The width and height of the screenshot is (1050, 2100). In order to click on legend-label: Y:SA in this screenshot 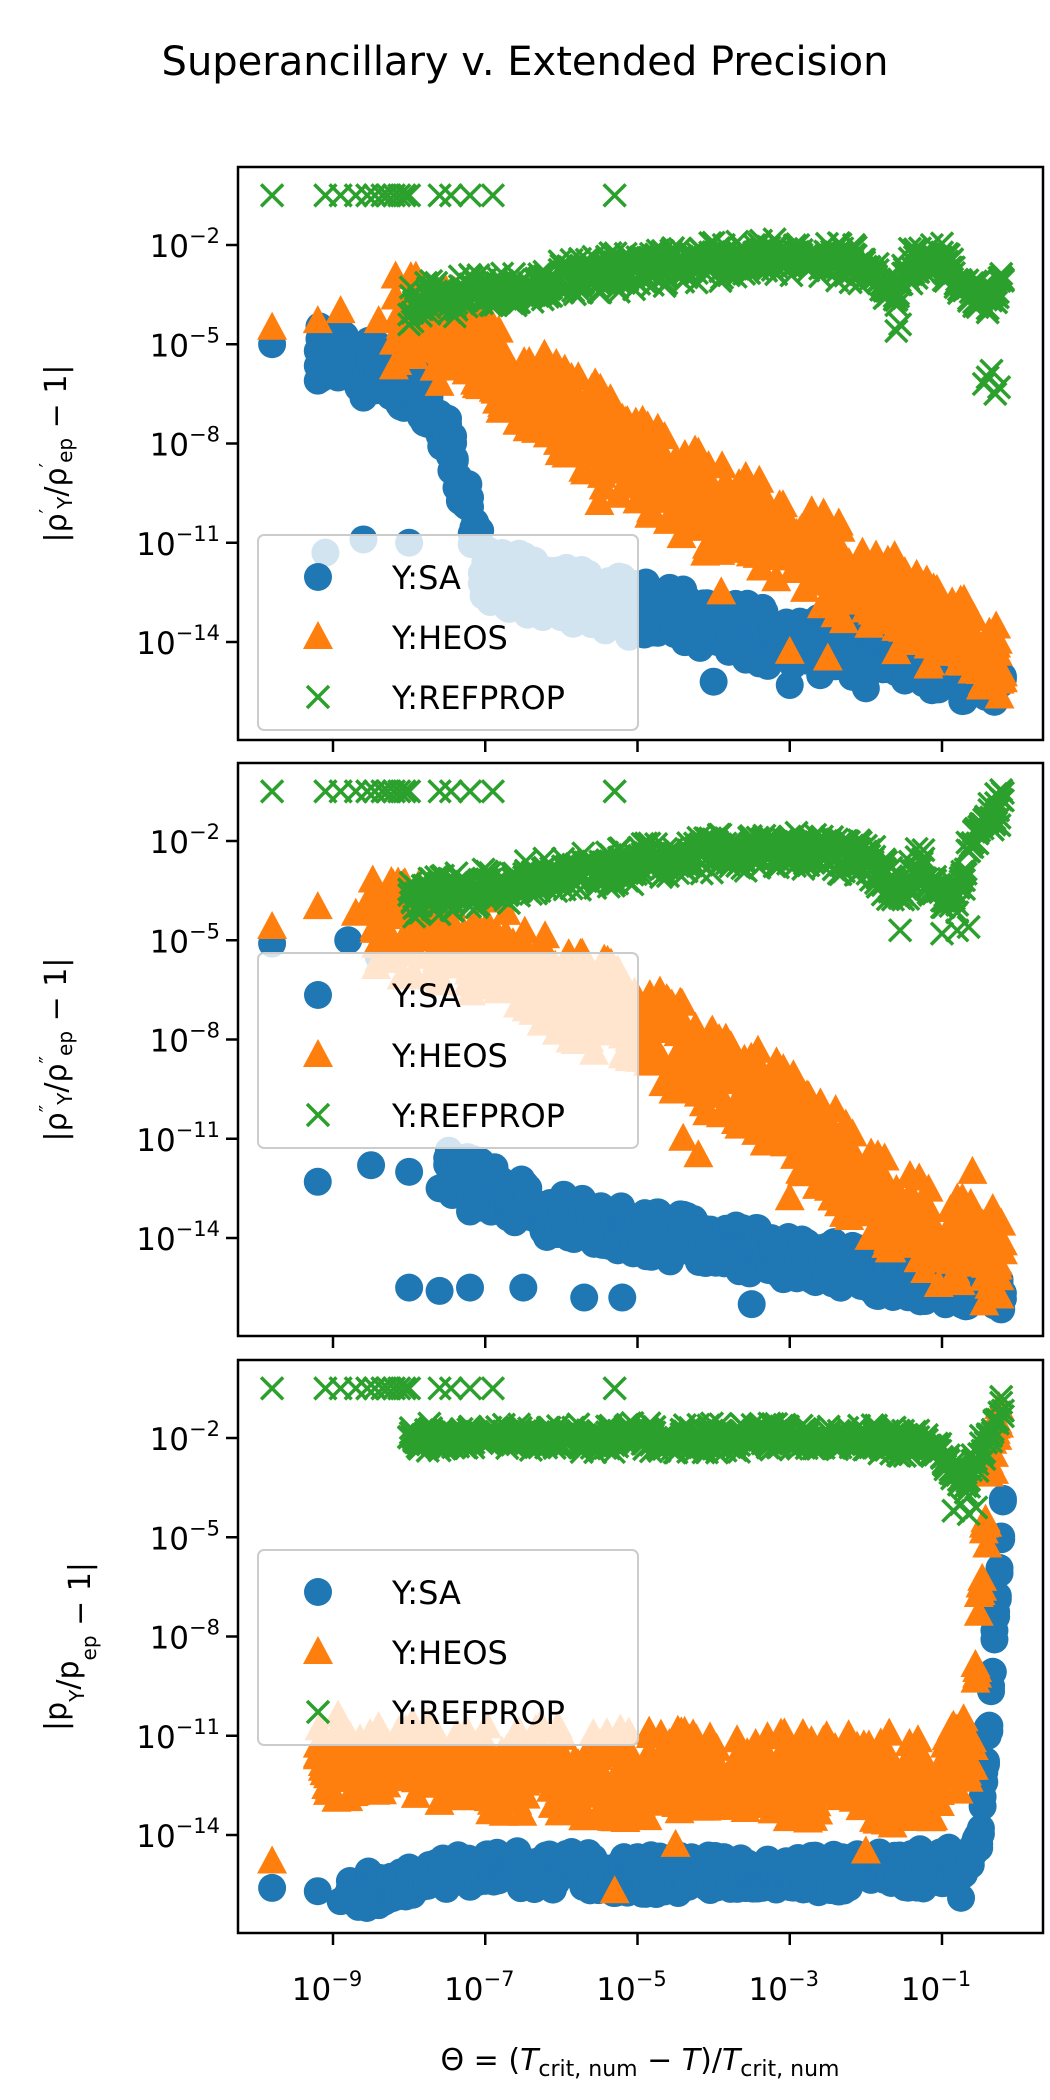, I will do `click(426, 996)`.